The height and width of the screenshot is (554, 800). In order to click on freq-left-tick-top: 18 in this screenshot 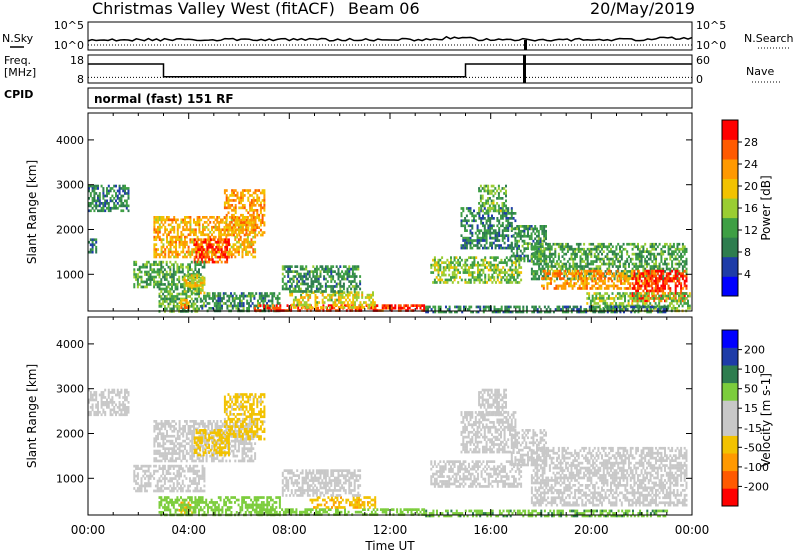, I will do `click(77, 60)`.